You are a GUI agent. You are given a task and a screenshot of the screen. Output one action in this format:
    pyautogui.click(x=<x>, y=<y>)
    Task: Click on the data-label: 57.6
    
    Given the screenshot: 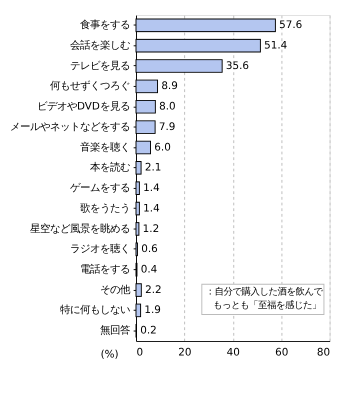 What is the action you would take?
    pyautogui.click(x=290, y=25)
    